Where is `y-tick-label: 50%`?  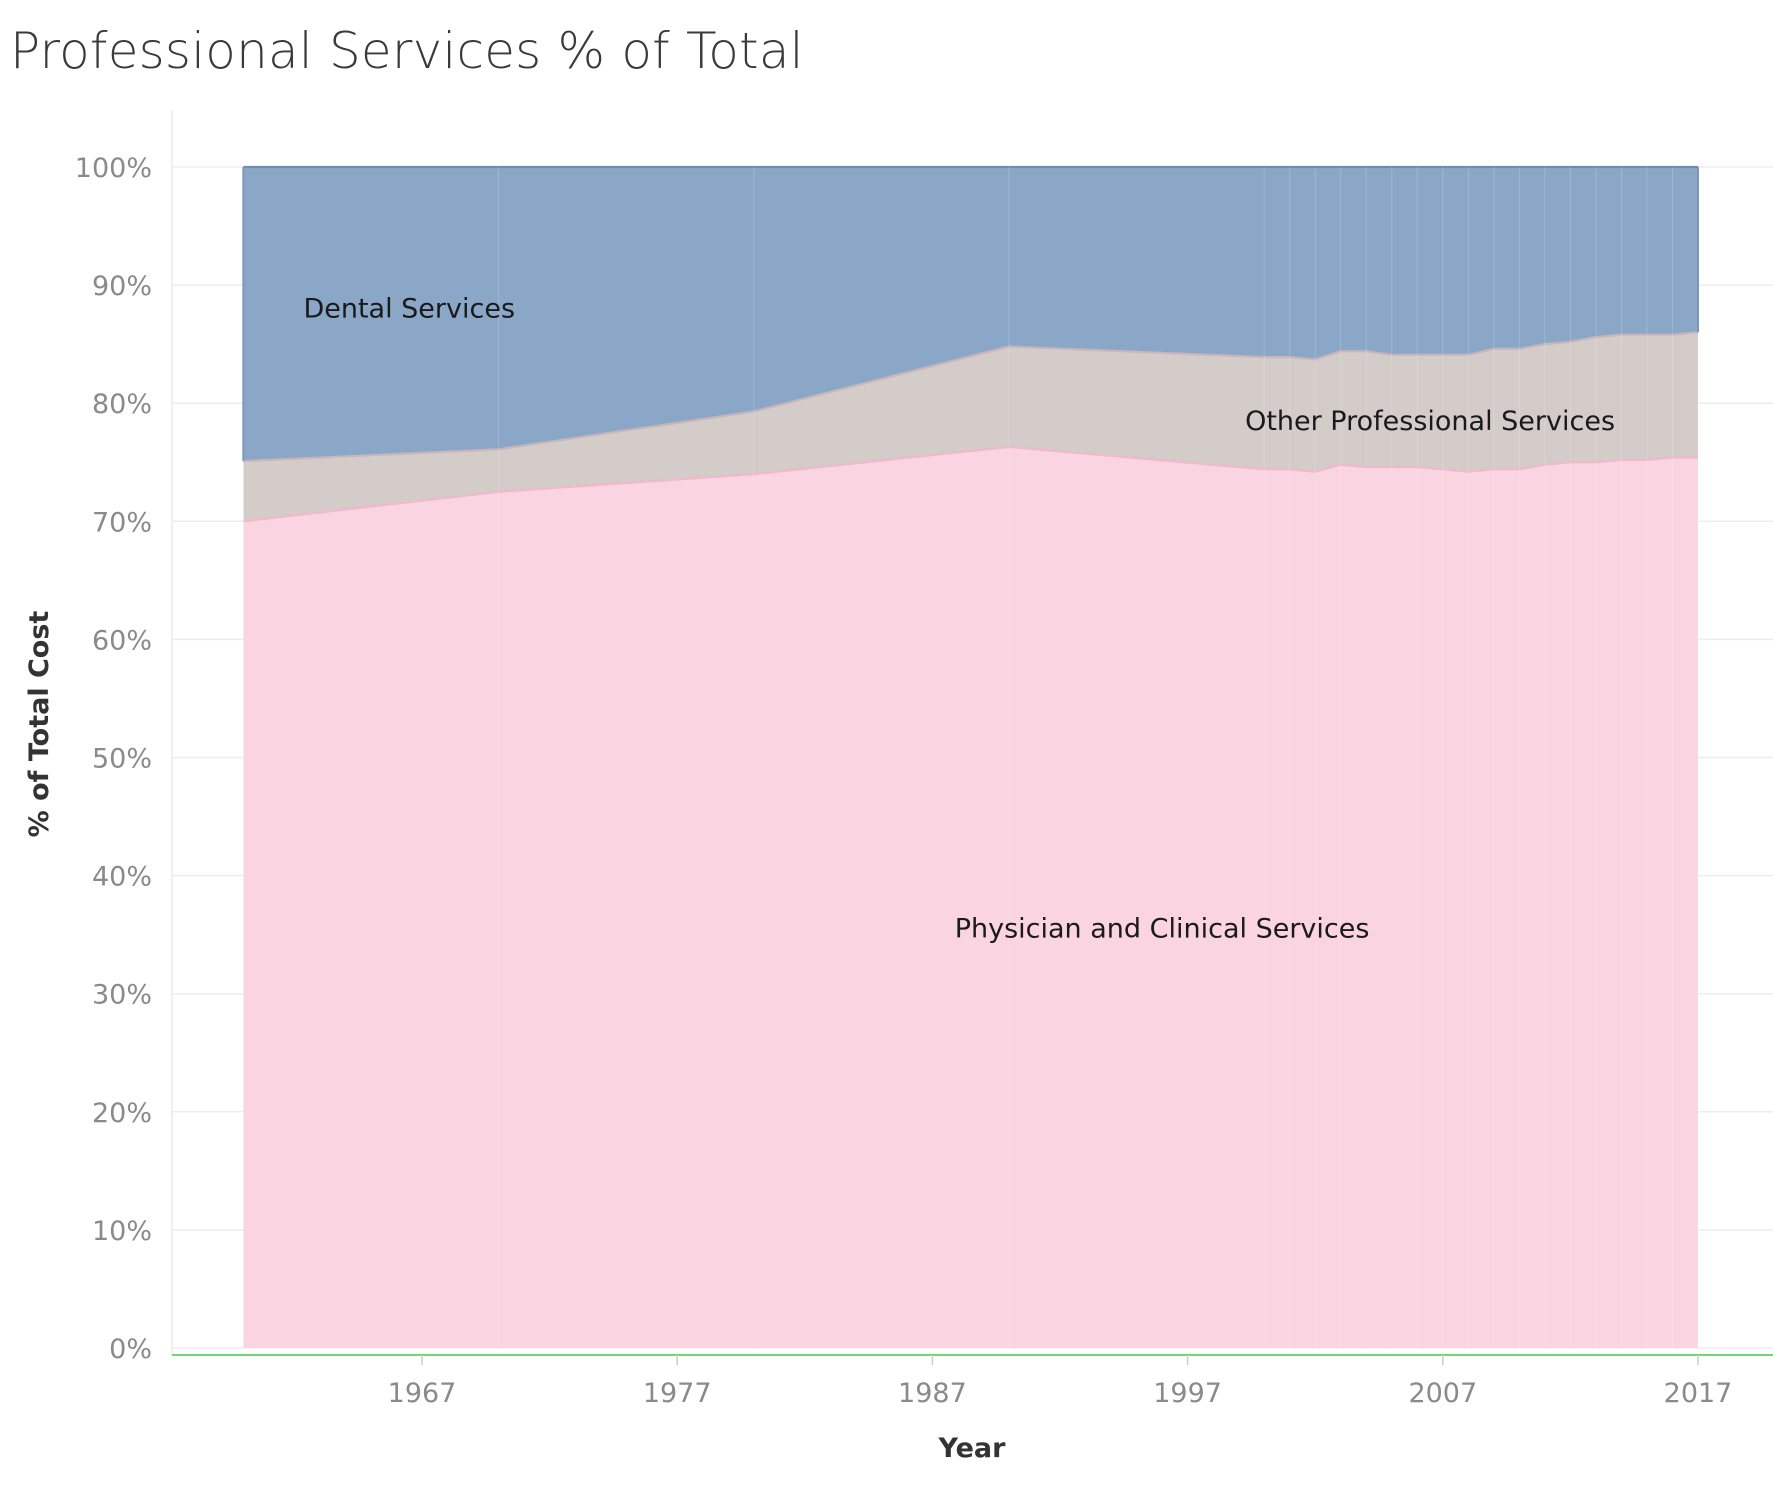 y-tick-label: 50% is located at coordinates (122, 759).